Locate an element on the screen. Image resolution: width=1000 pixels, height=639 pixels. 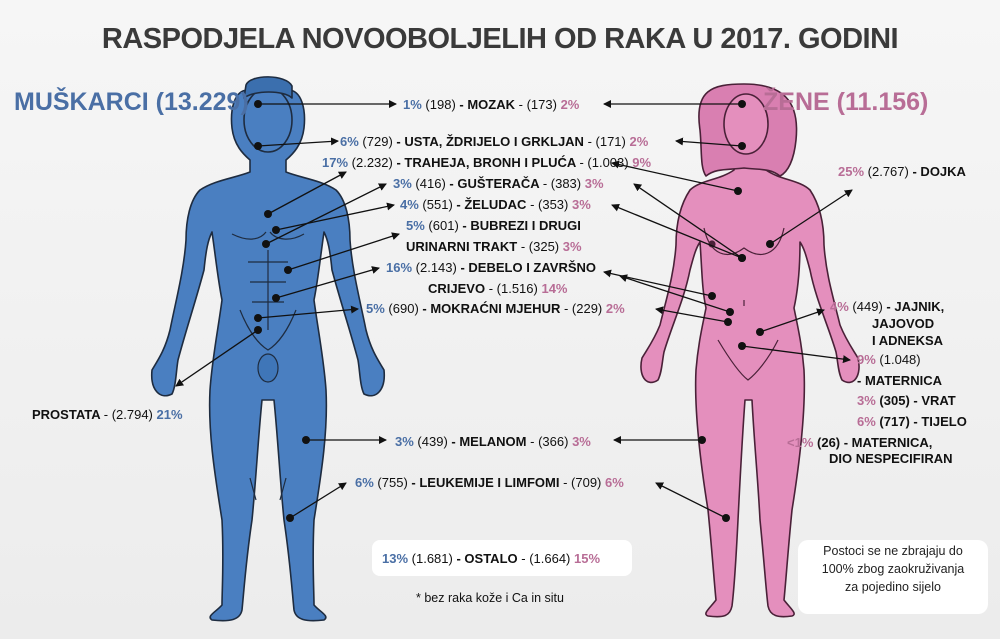
dot-lung-f is located at coordinates (738, 191).